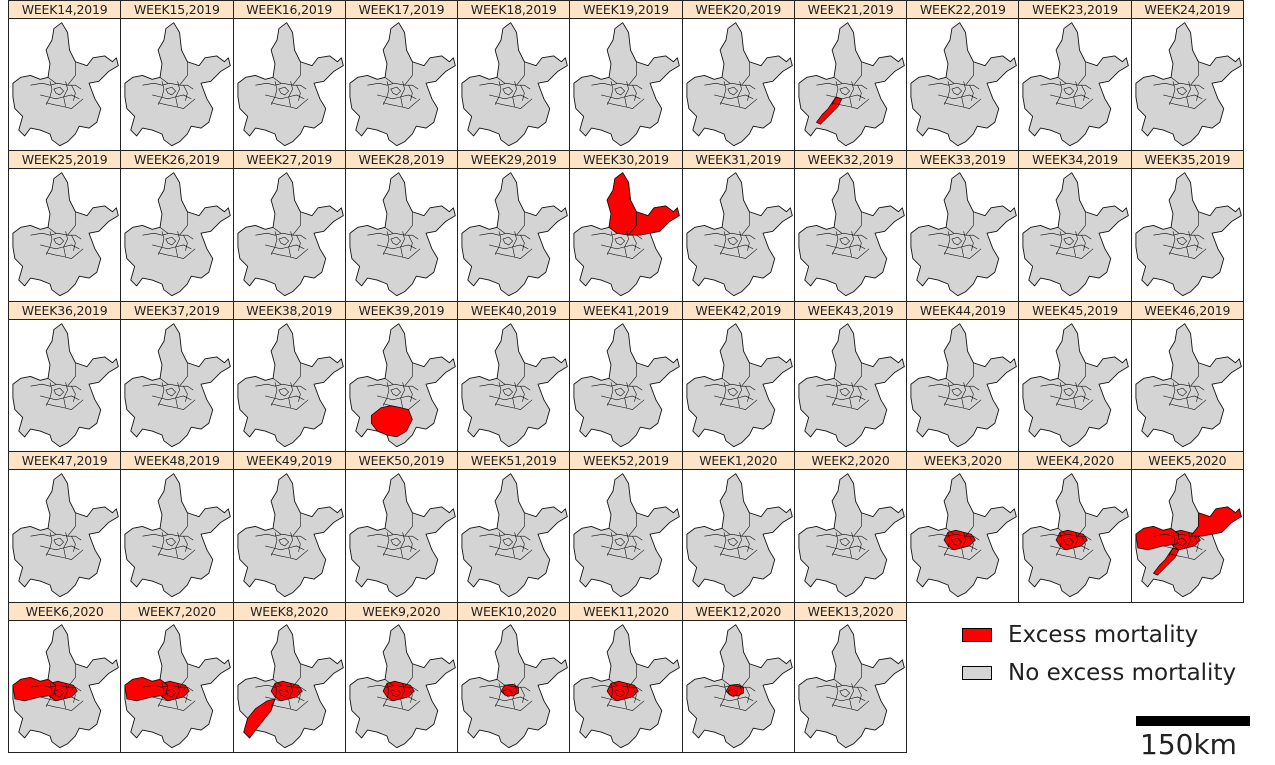 Image resolution: width=1275 pixels, height=765 pixels. Describe the element at coordinates (1075, 160) in the screenshot. I see `panel-title: WEEK34,2019` at that location.